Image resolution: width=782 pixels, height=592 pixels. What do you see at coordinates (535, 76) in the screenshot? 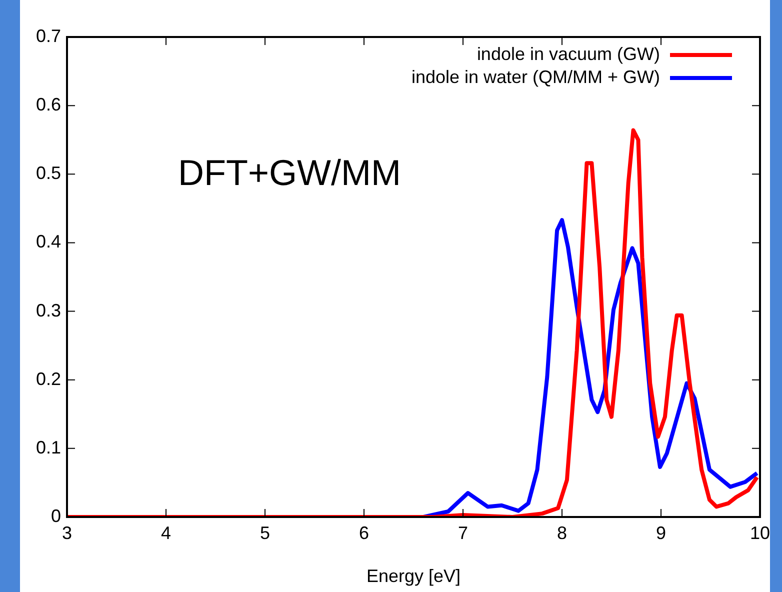
I see `legend-label: indole in water (QM/MM + GW)` at bounding box center [535, 76].